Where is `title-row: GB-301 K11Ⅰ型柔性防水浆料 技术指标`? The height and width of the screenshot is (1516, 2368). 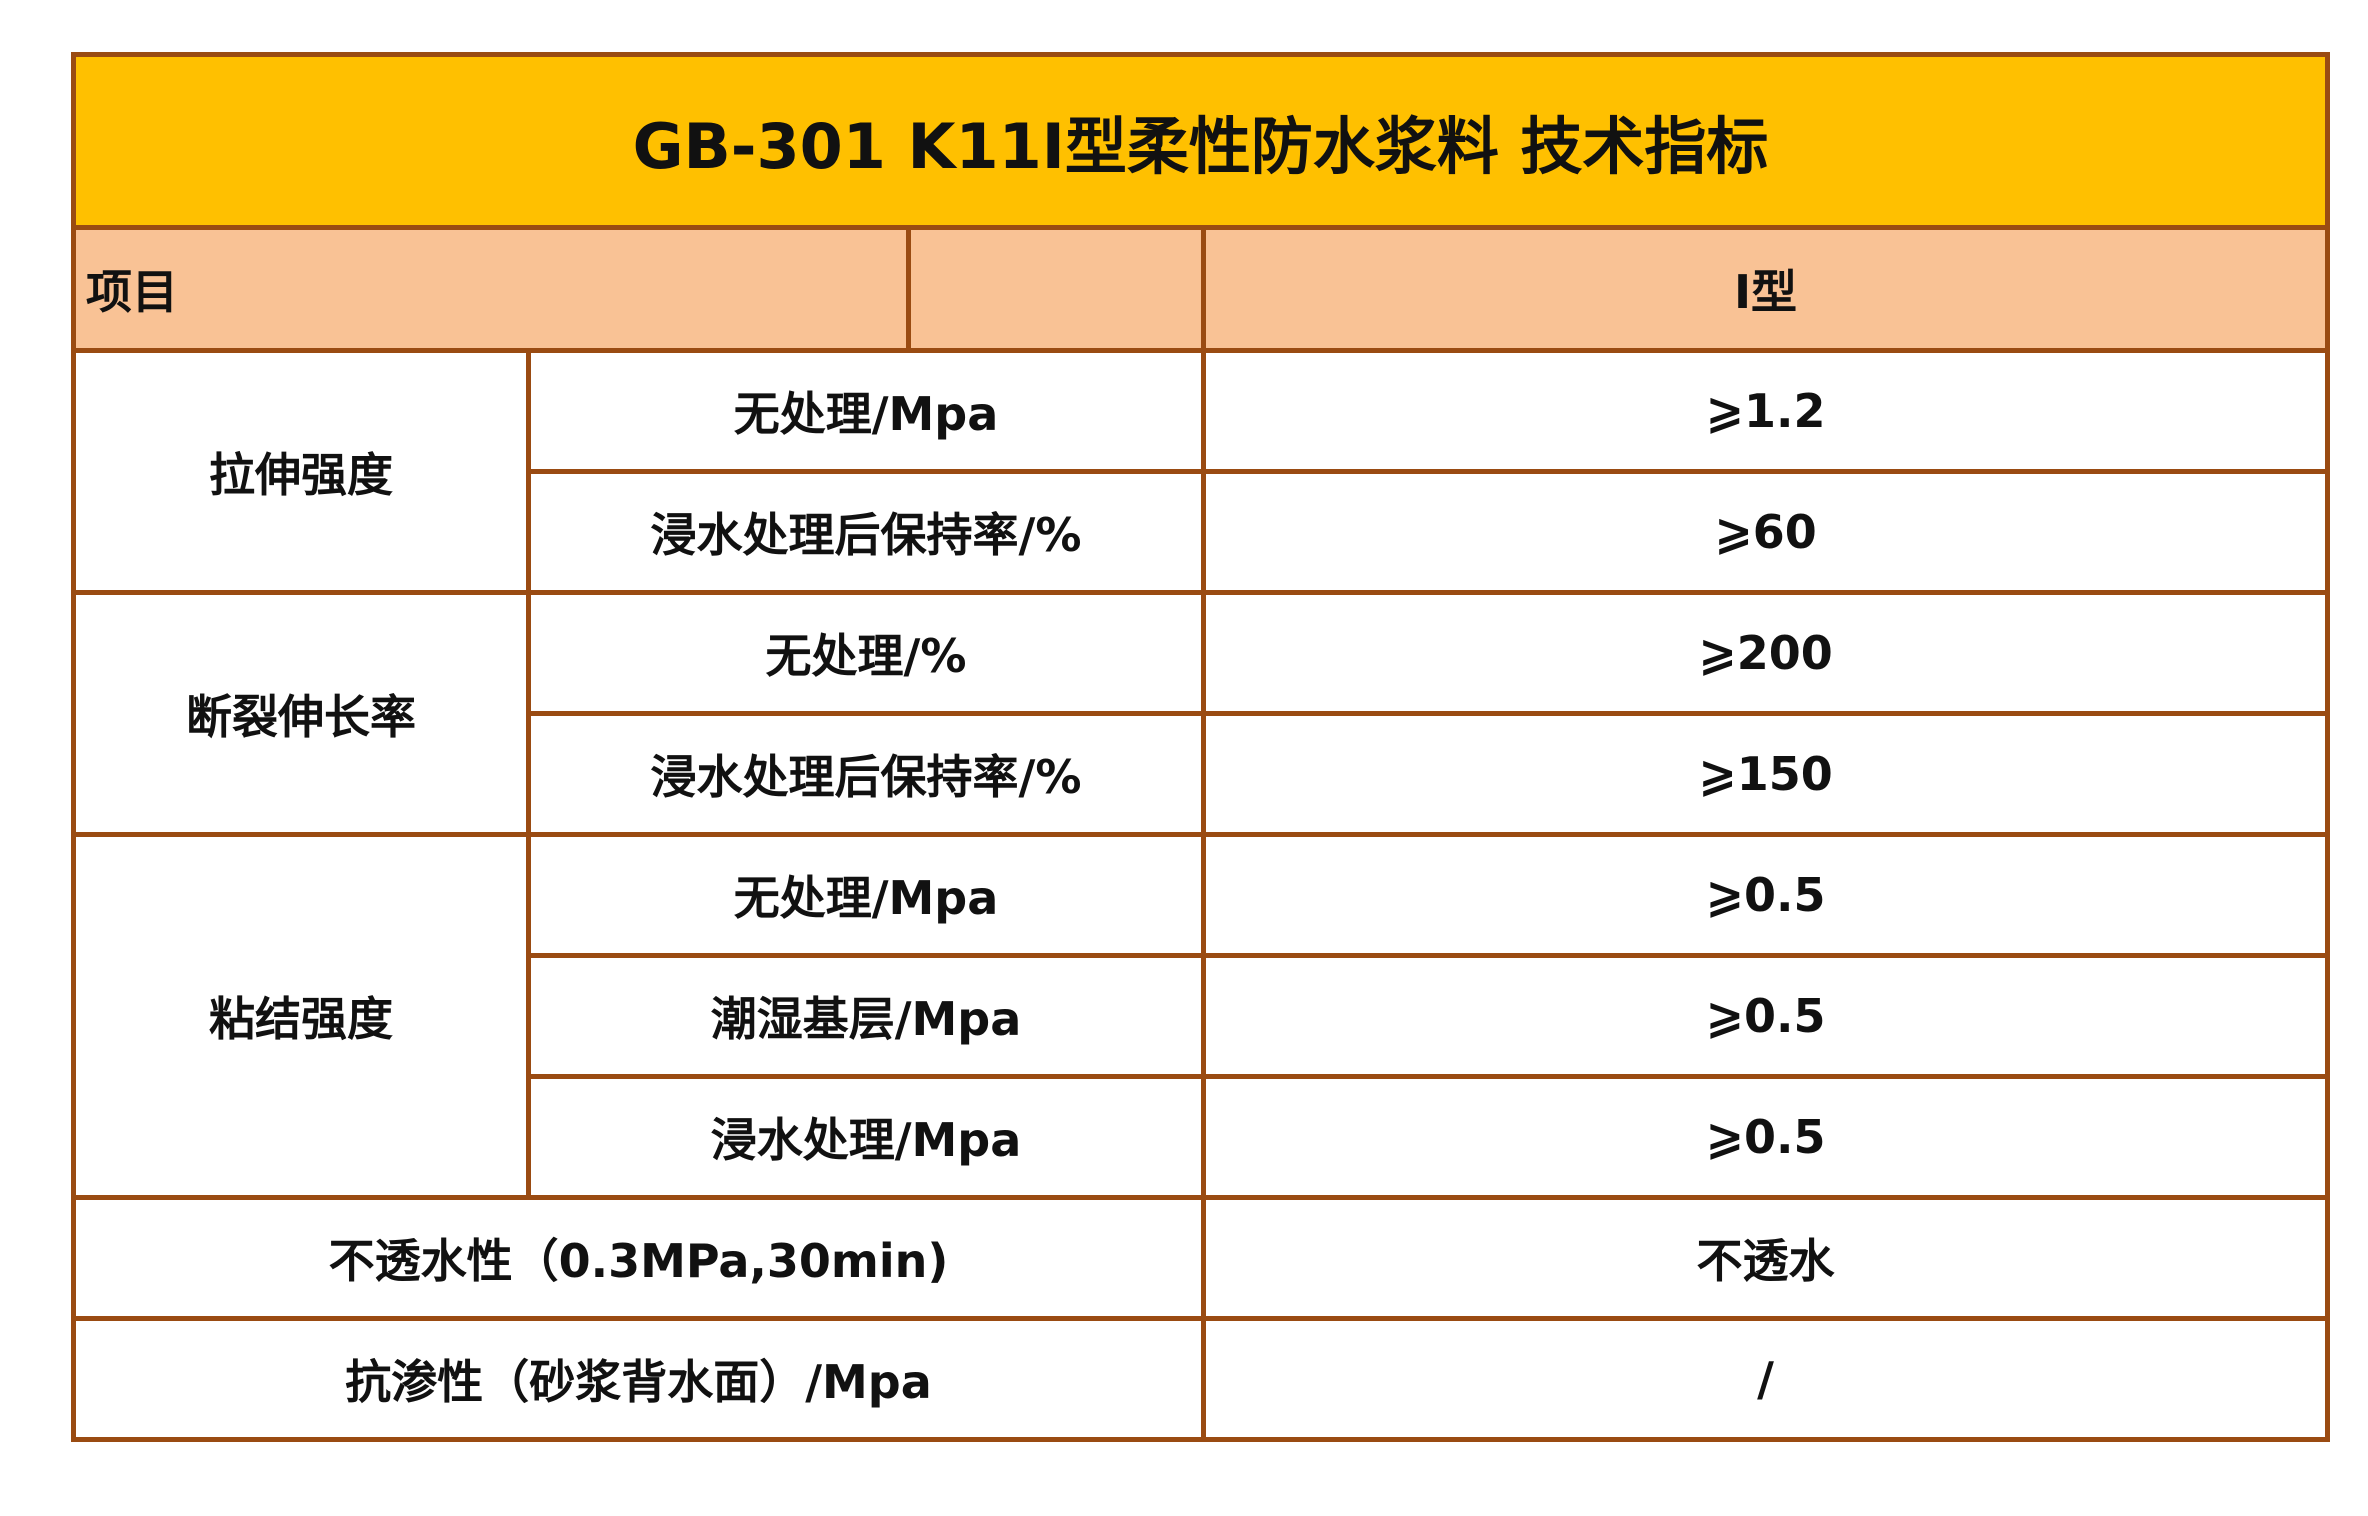
title-row: GB-301 K11Ⅰ型柔性防水浆料 技术指标 is located at coordinates (1200, 141).